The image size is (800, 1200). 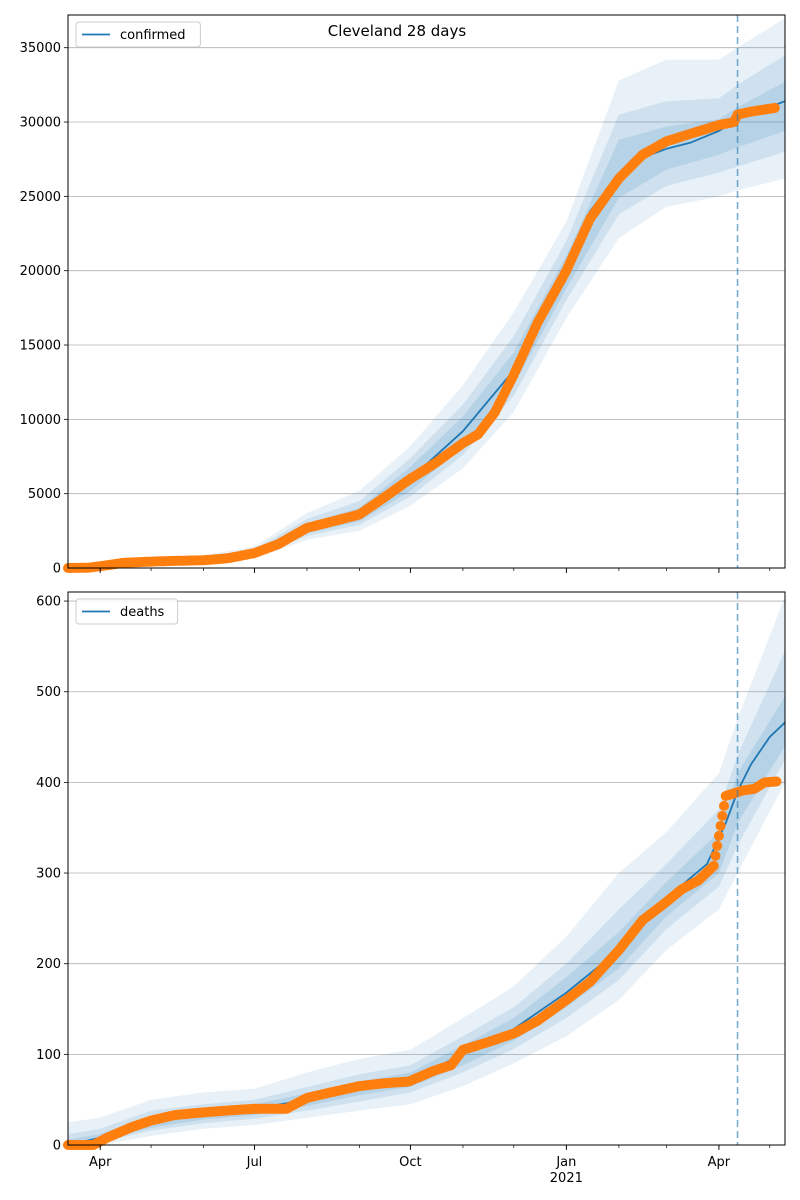 I want to click on x-tick-label: Oct, so click(x=410, y=1162).